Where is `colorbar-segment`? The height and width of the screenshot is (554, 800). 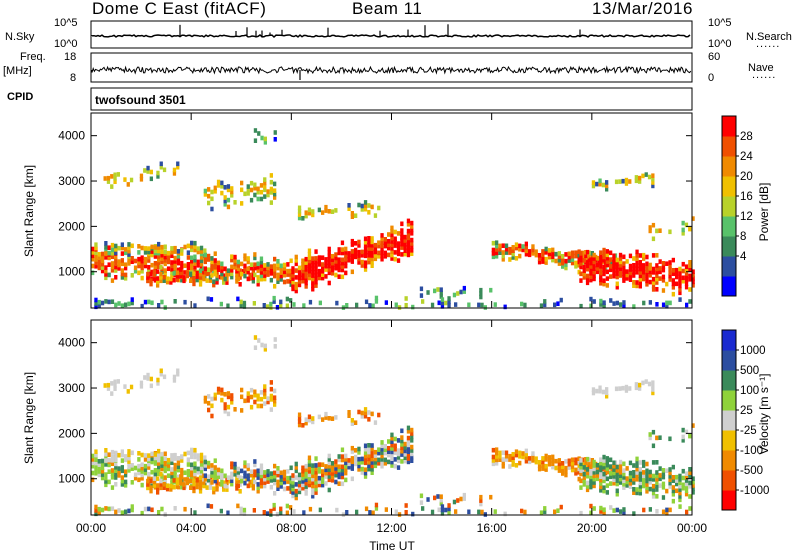
colorbar-segment is located at coordinates (729, 440).